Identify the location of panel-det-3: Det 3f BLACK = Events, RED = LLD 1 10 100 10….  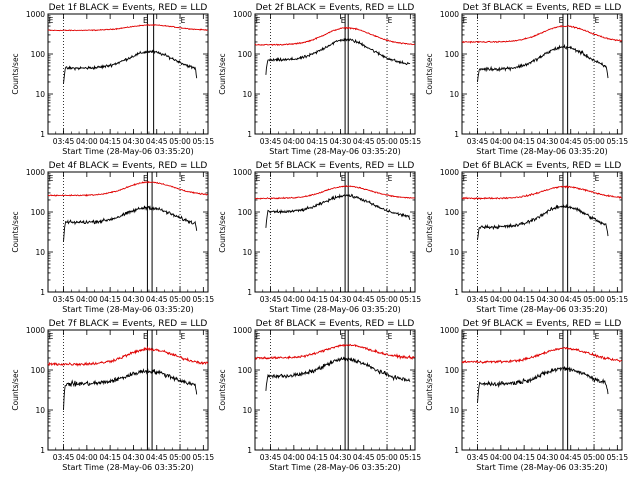
(526, 79).